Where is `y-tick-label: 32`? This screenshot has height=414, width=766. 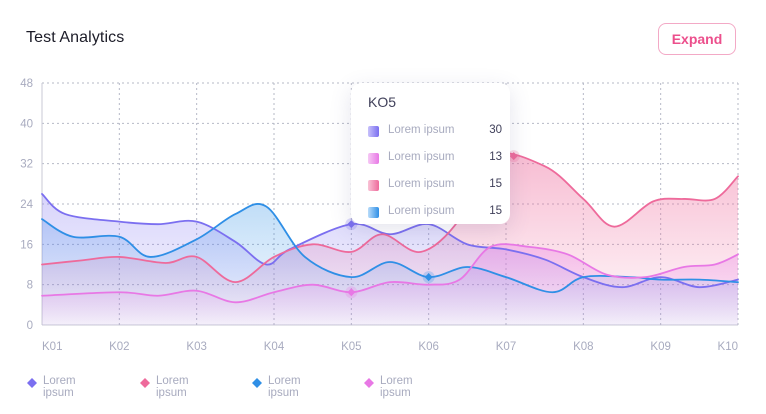 y-tick-label: 32 is located at coordinates (26, 165).